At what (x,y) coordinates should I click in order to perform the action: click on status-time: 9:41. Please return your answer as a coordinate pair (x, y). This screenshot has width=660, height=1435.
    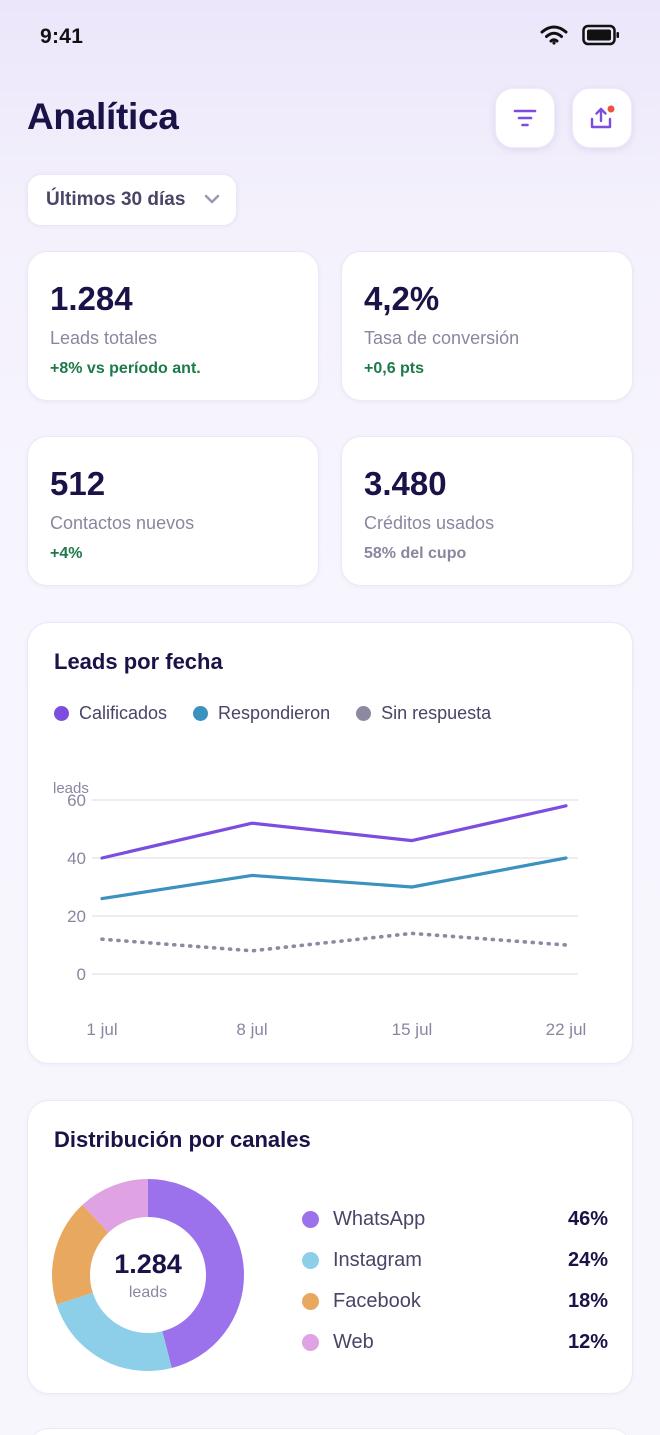
    Looking at the image, I should click on (62, 36).